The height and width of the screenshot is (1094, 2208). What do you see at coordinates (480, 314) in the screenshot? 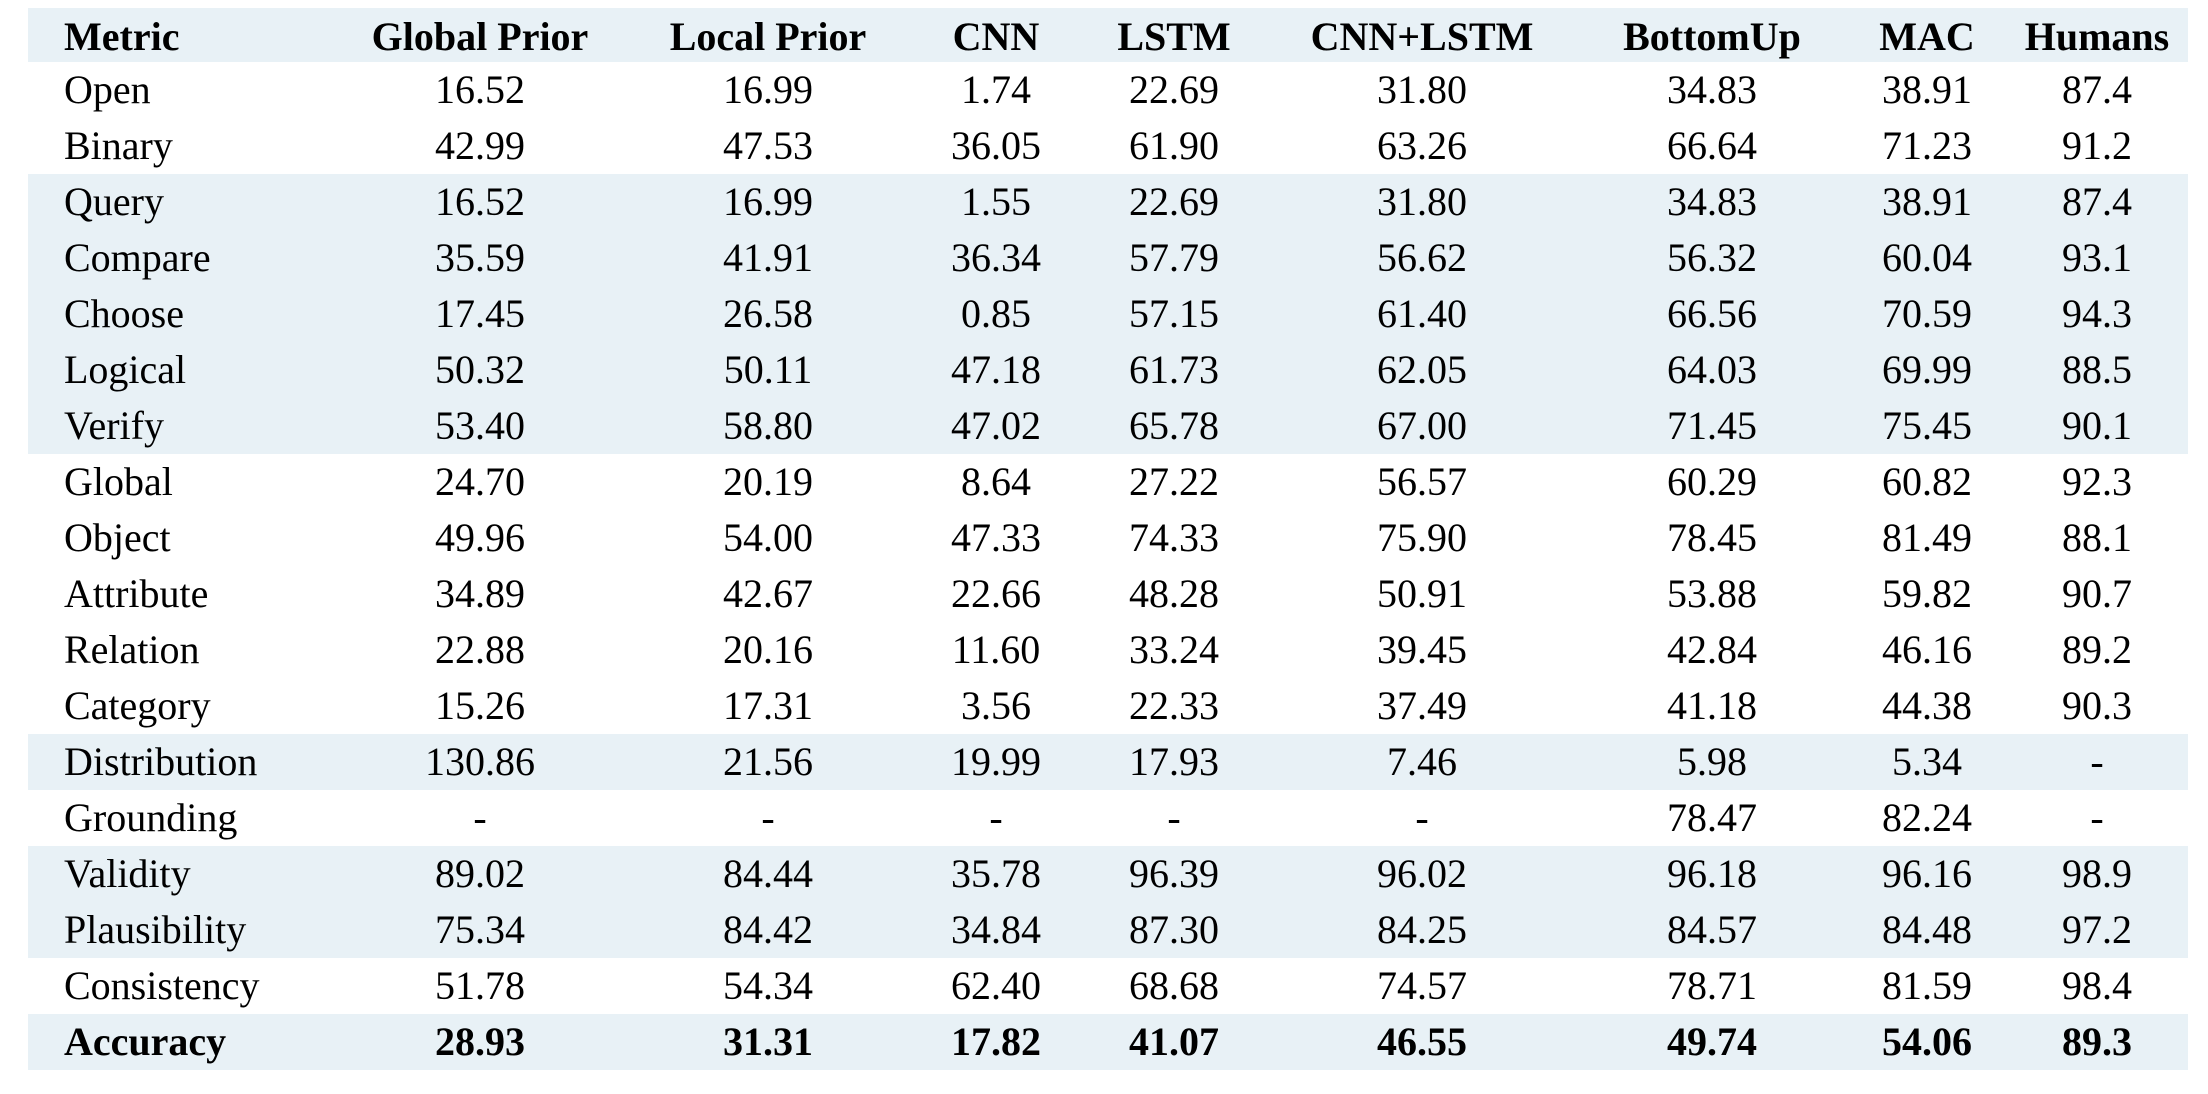
I see `cell-global-prior: 17.45` at bounding box center [480, 314].